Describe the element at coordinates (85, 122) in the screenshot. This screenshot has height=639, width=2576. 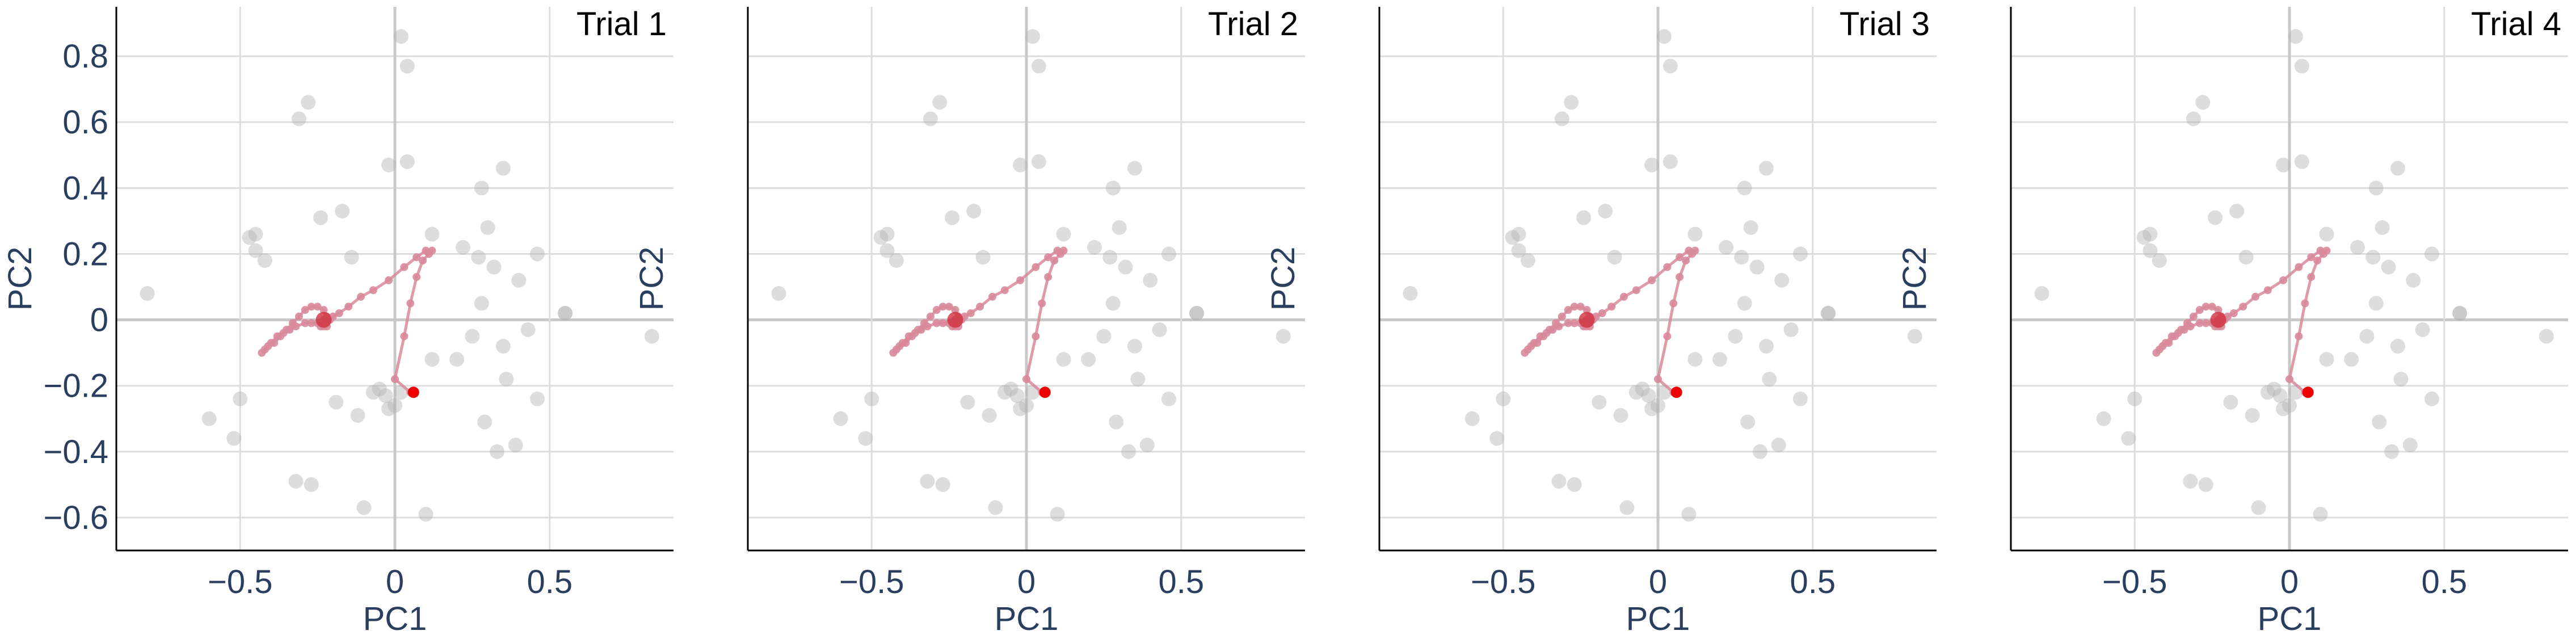
I see `y-tick-label: 0.6` at that location.